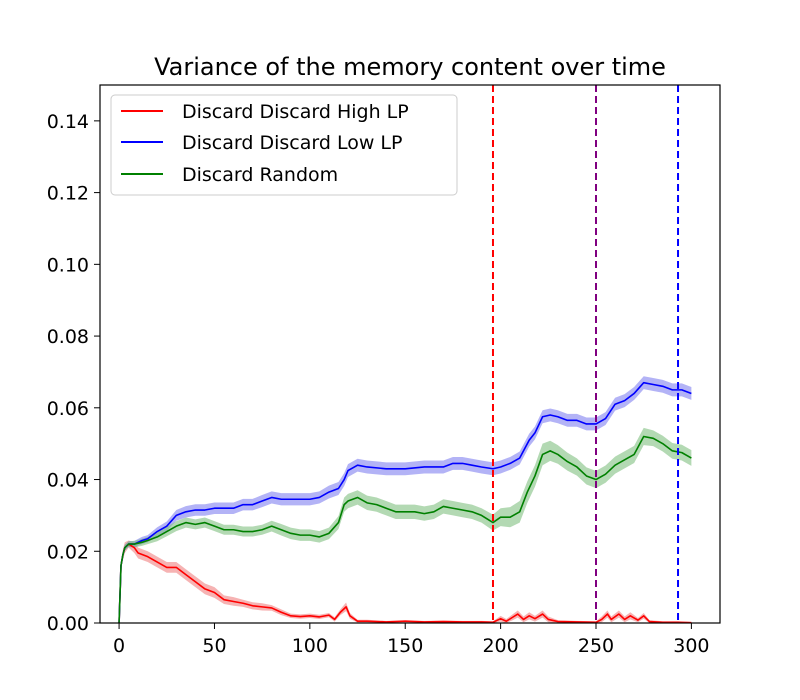 The width and height of the screenshot is (800, 700). What do you see at coordinates (214, 646) in the screenshot?
I see `x-tick-label: 50` at bounding box center [214, 646].